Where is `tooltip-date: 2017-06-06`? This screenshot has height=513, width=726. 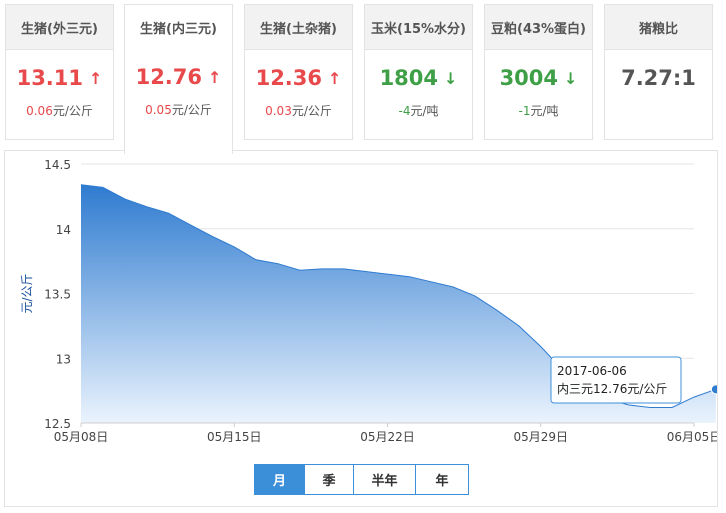
tooltip-date: 2017-06-06 is located at coordinates (592, 371).